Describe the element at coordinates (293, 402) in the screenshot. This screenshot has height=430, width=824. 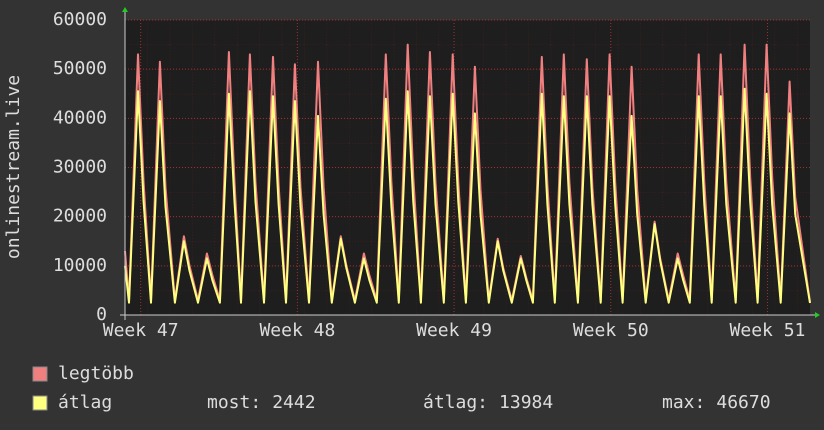
I see `stat-value: 2442` at that location.